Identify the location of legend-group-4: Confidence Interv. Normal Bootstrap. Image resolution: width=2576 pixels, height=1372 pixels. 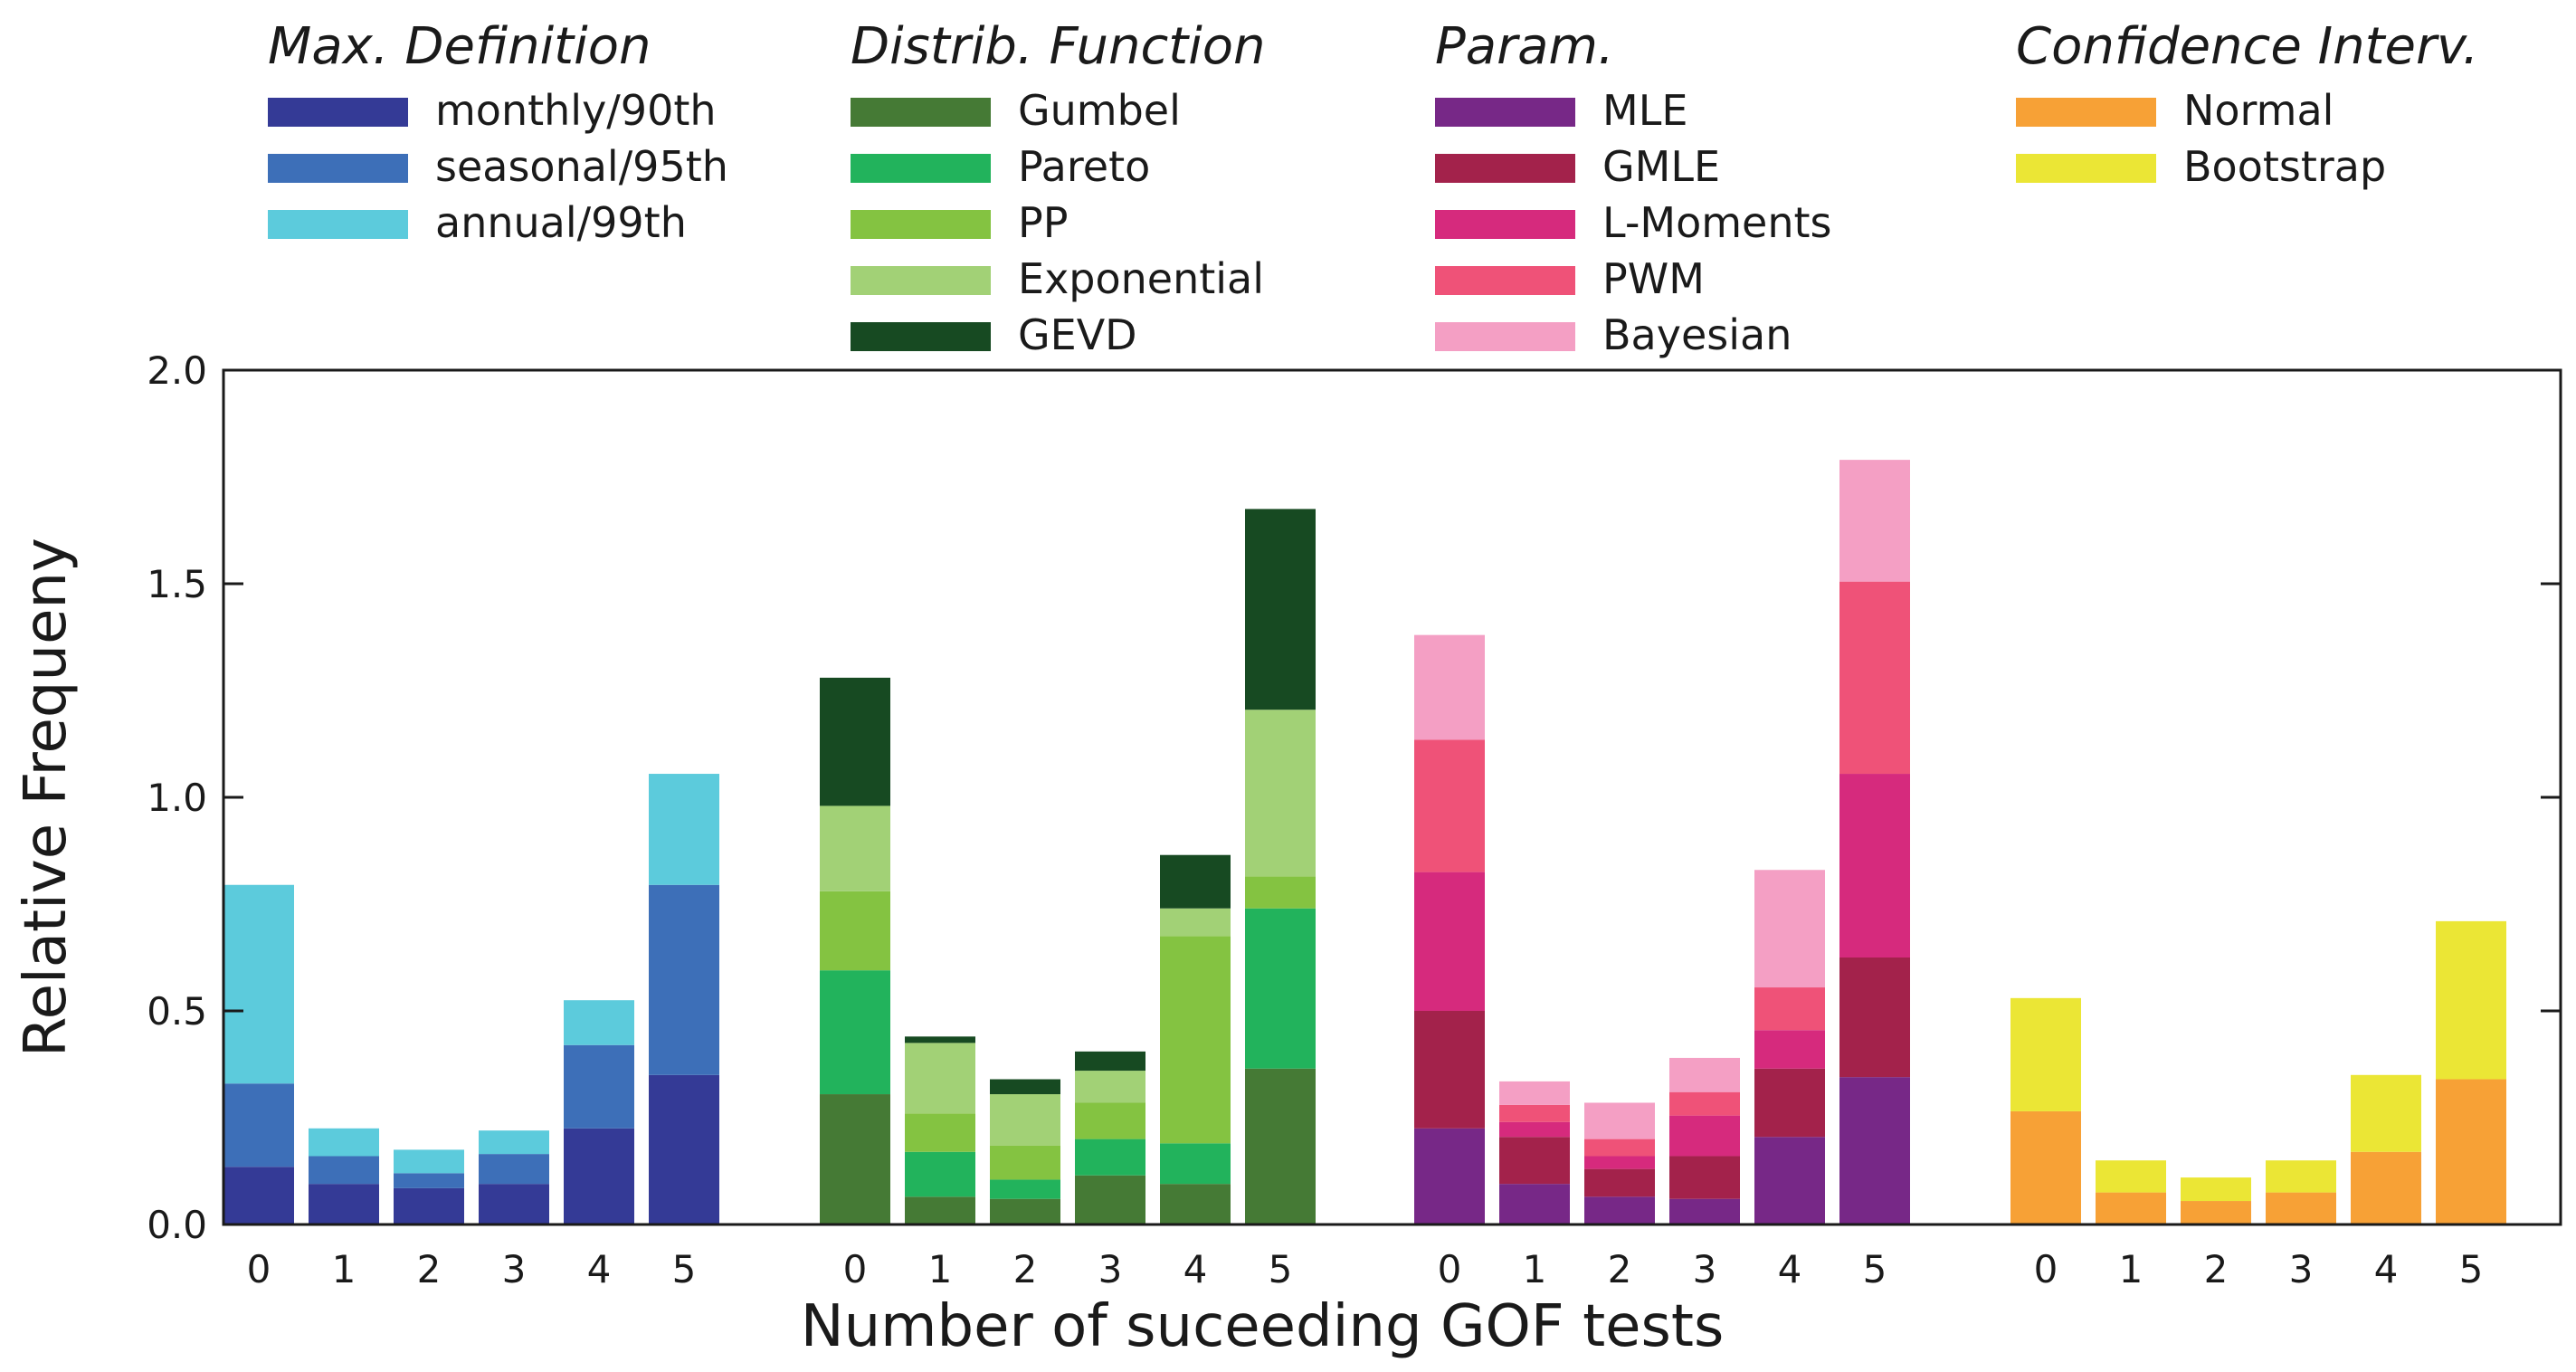
(2247, 104).